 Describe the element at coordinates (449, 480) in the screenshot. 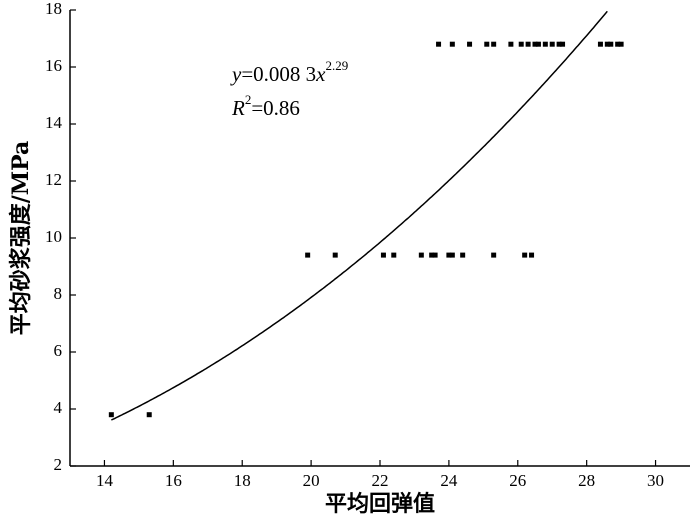

I see `x-tick-label: 24` at that location.